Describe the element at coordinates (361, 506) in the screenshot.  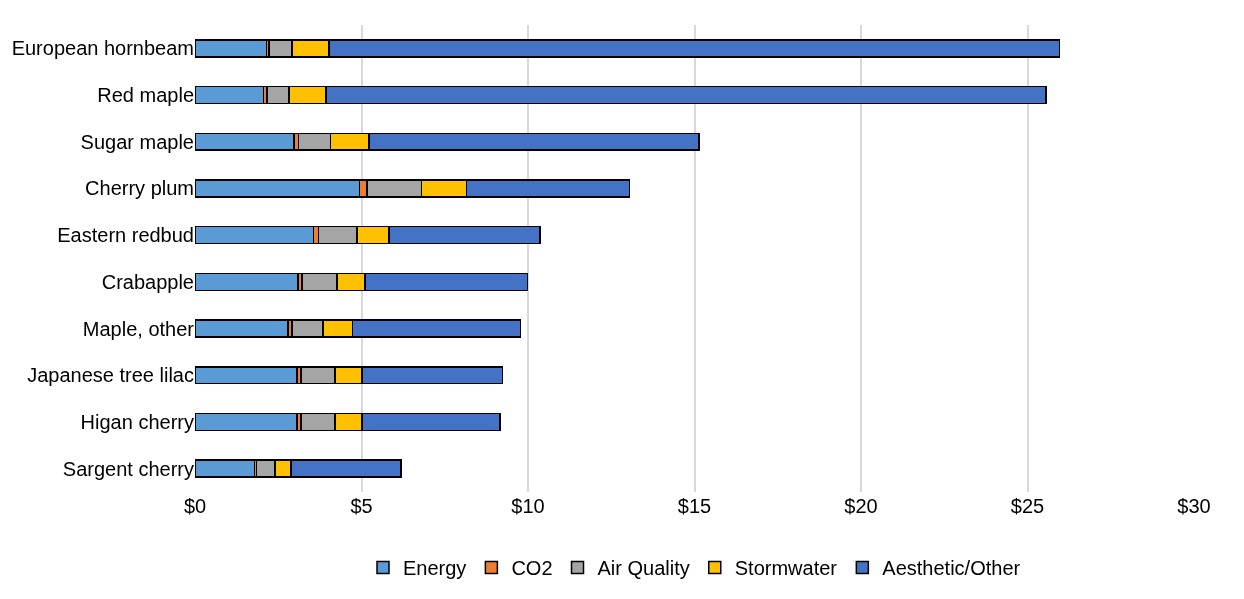
I see `x-tick-label: $5` at that location.